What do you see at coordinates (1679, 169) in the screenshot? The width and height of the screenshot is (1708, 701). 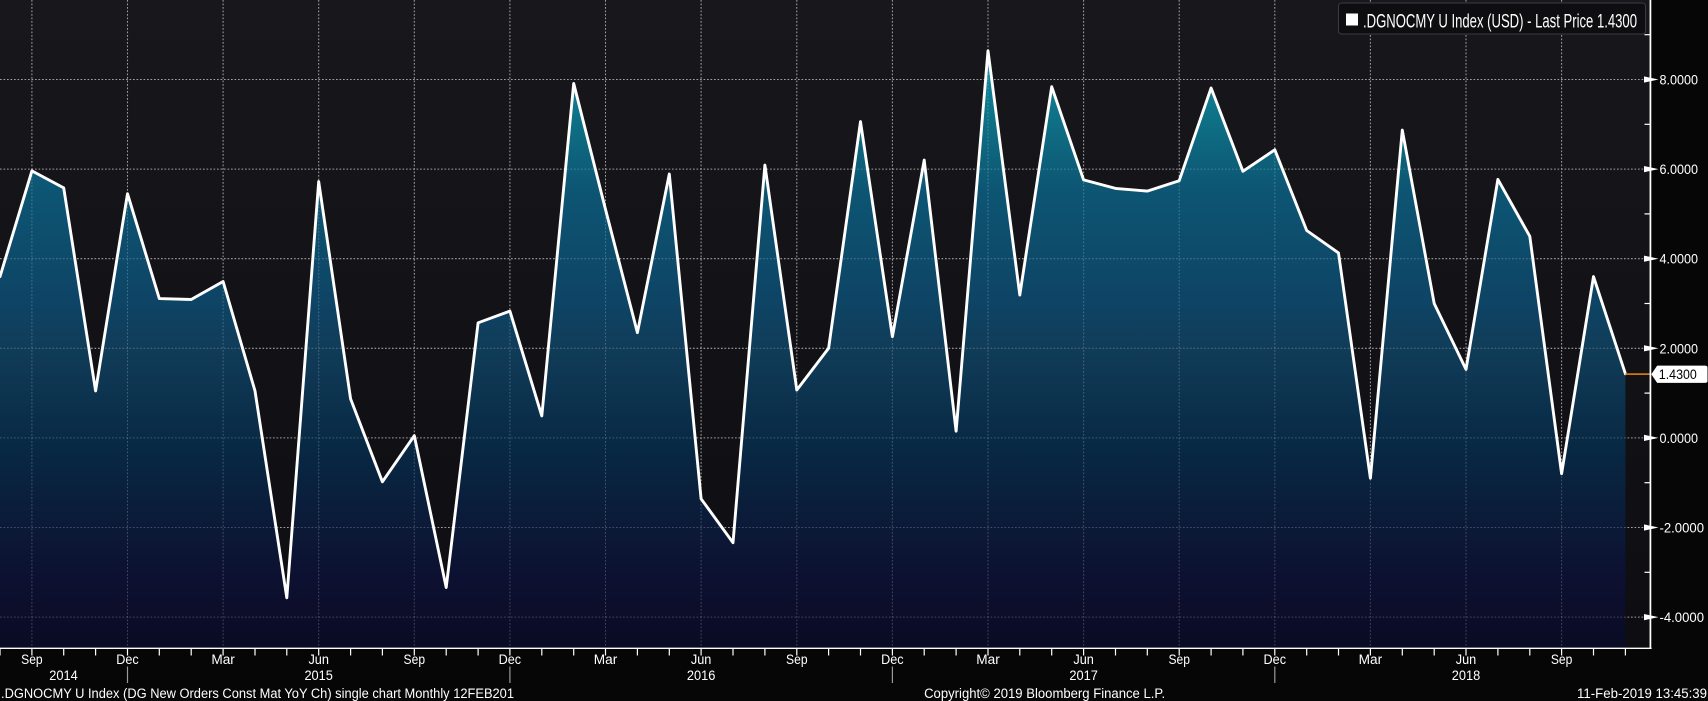 I see `svg-text: 6.0000` at bounding box center [1679, 169].